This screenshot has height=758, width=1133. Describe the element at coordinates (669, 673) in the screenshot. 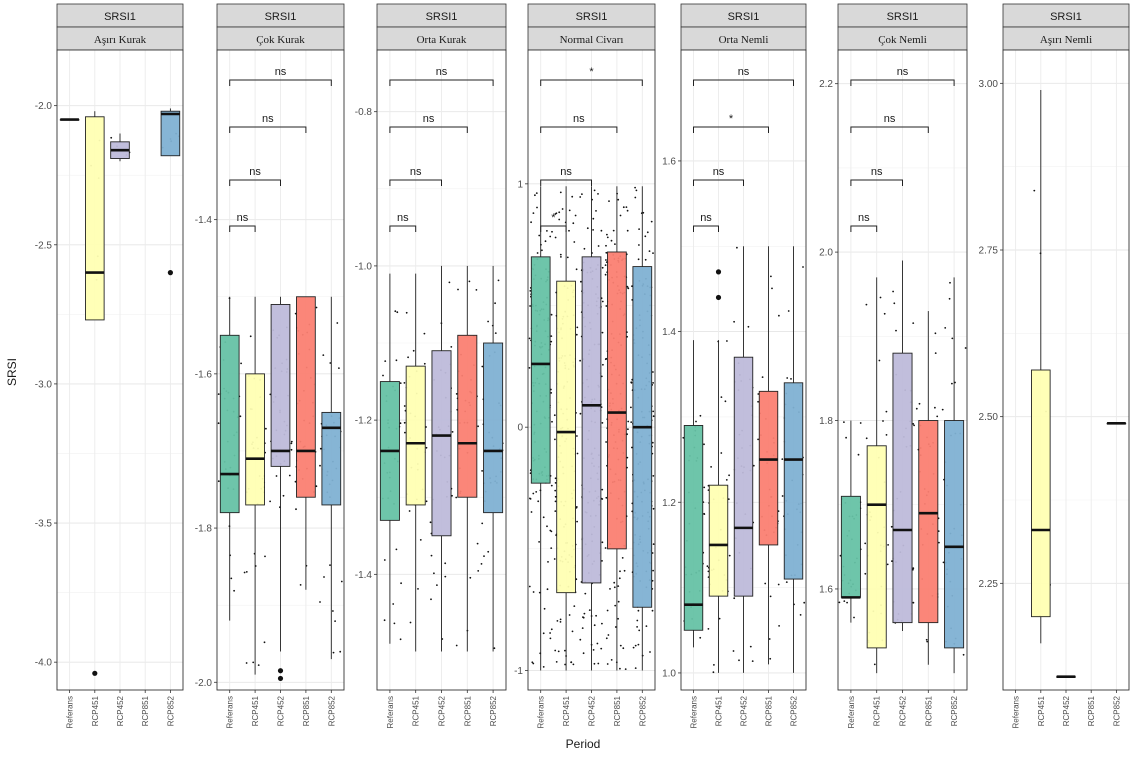

I see `y-tick-label: 1.0` at that location.